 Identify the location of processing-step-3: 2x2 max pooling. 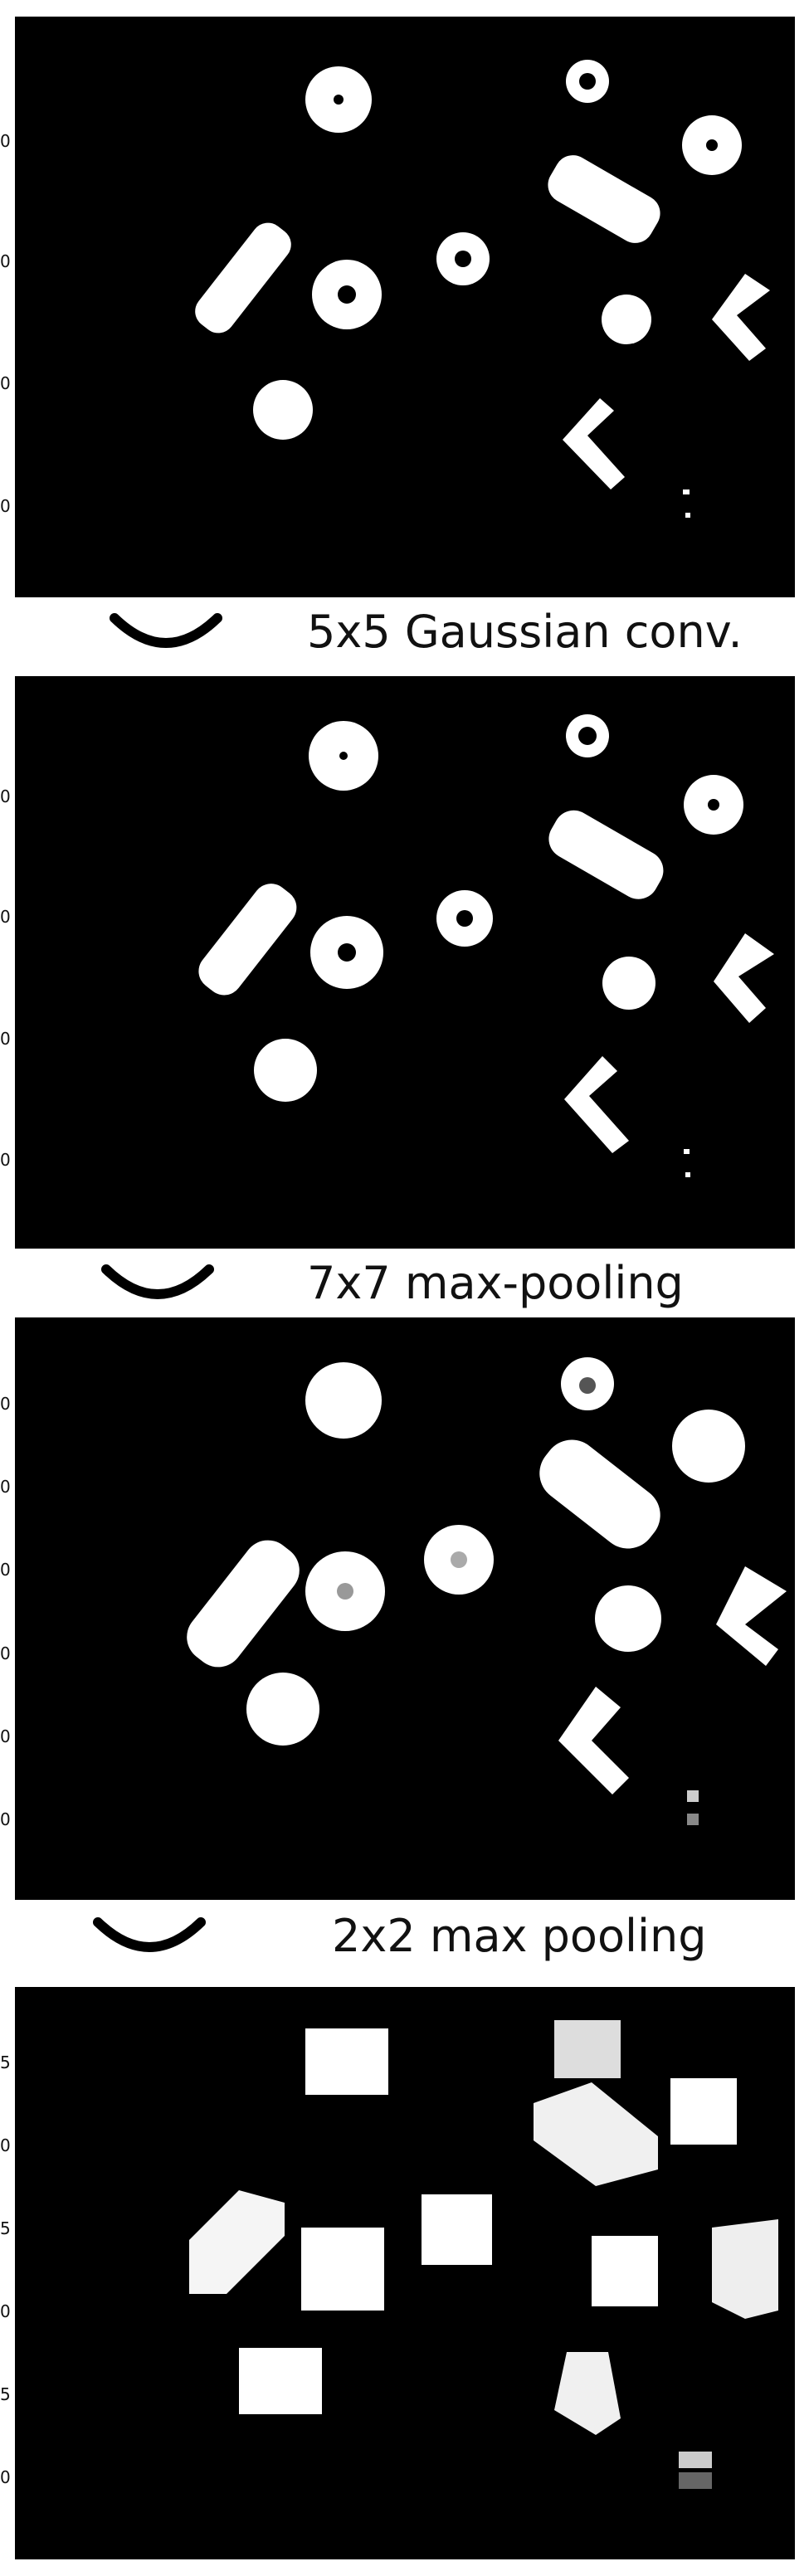
(404, 1941).